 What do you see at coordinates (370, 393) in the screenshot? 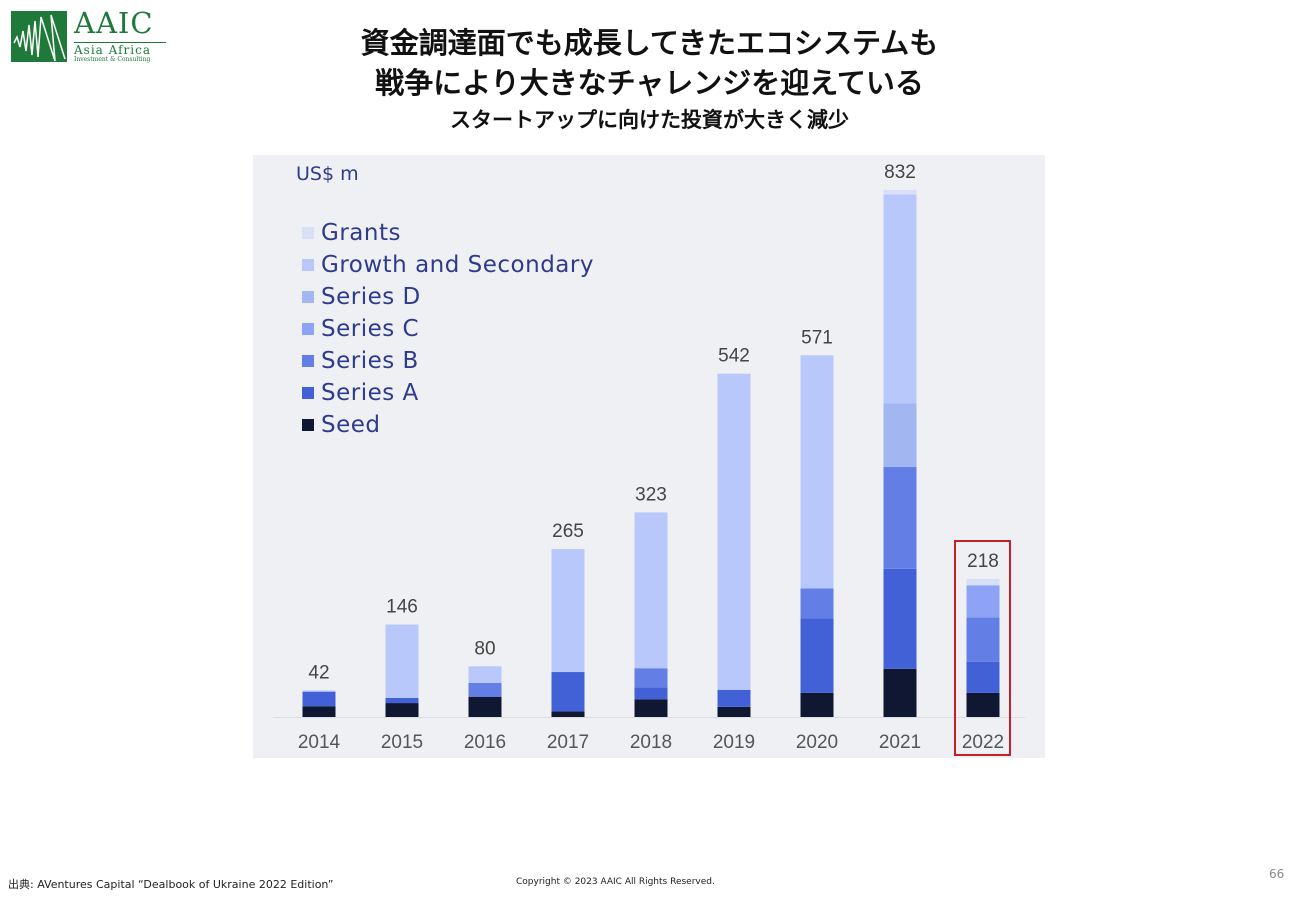
I see `legend-label: Series A` at bounding box center [370, 393].